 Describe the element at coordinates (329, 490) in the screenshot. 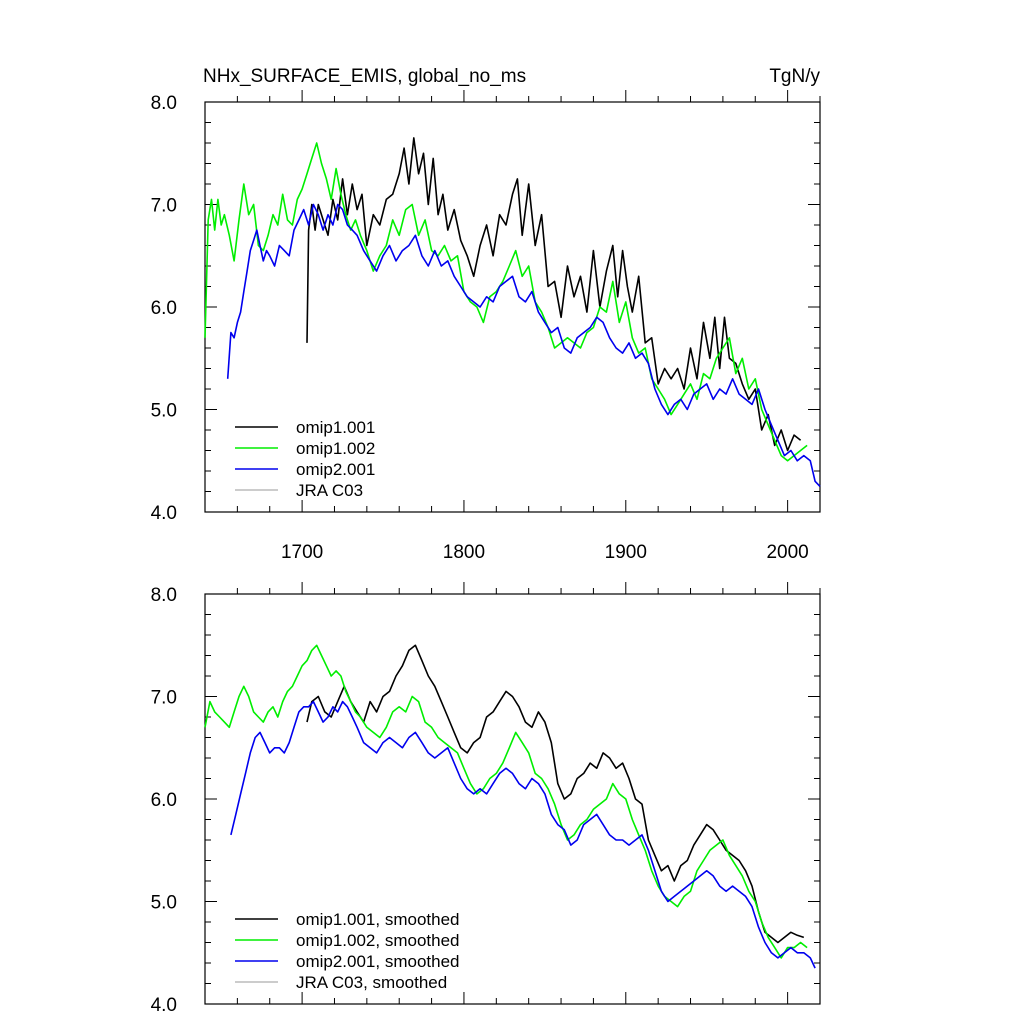

I see `top-legend-label: JRA C03` at that location.